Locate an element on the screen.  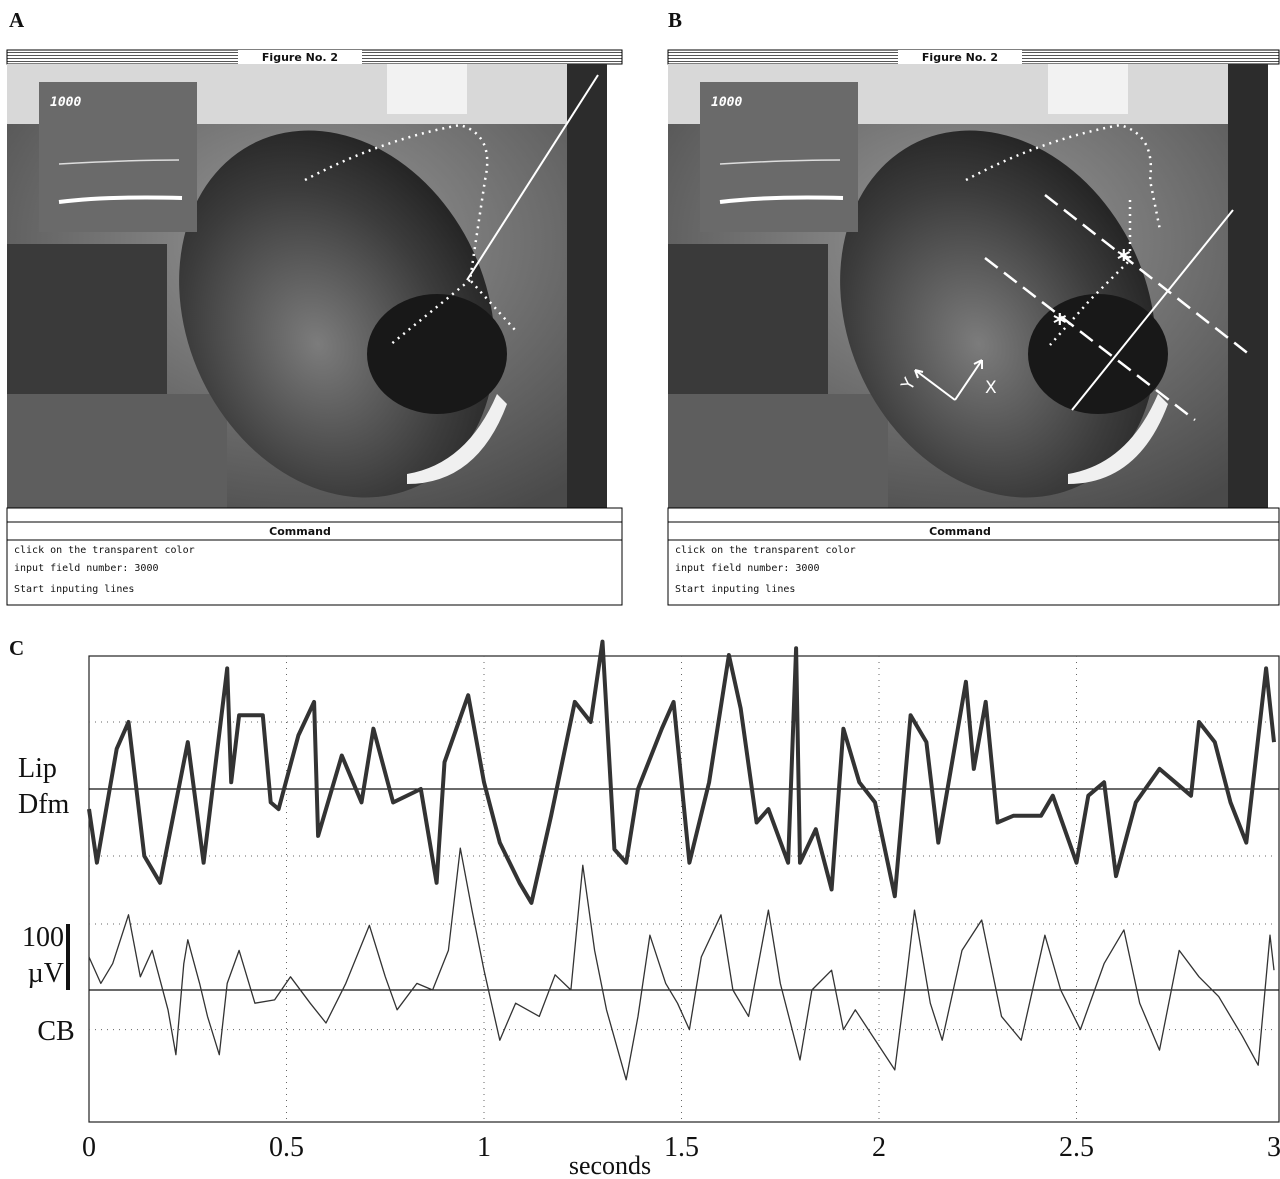
axis-label: X is located at coordinates (991, 388).